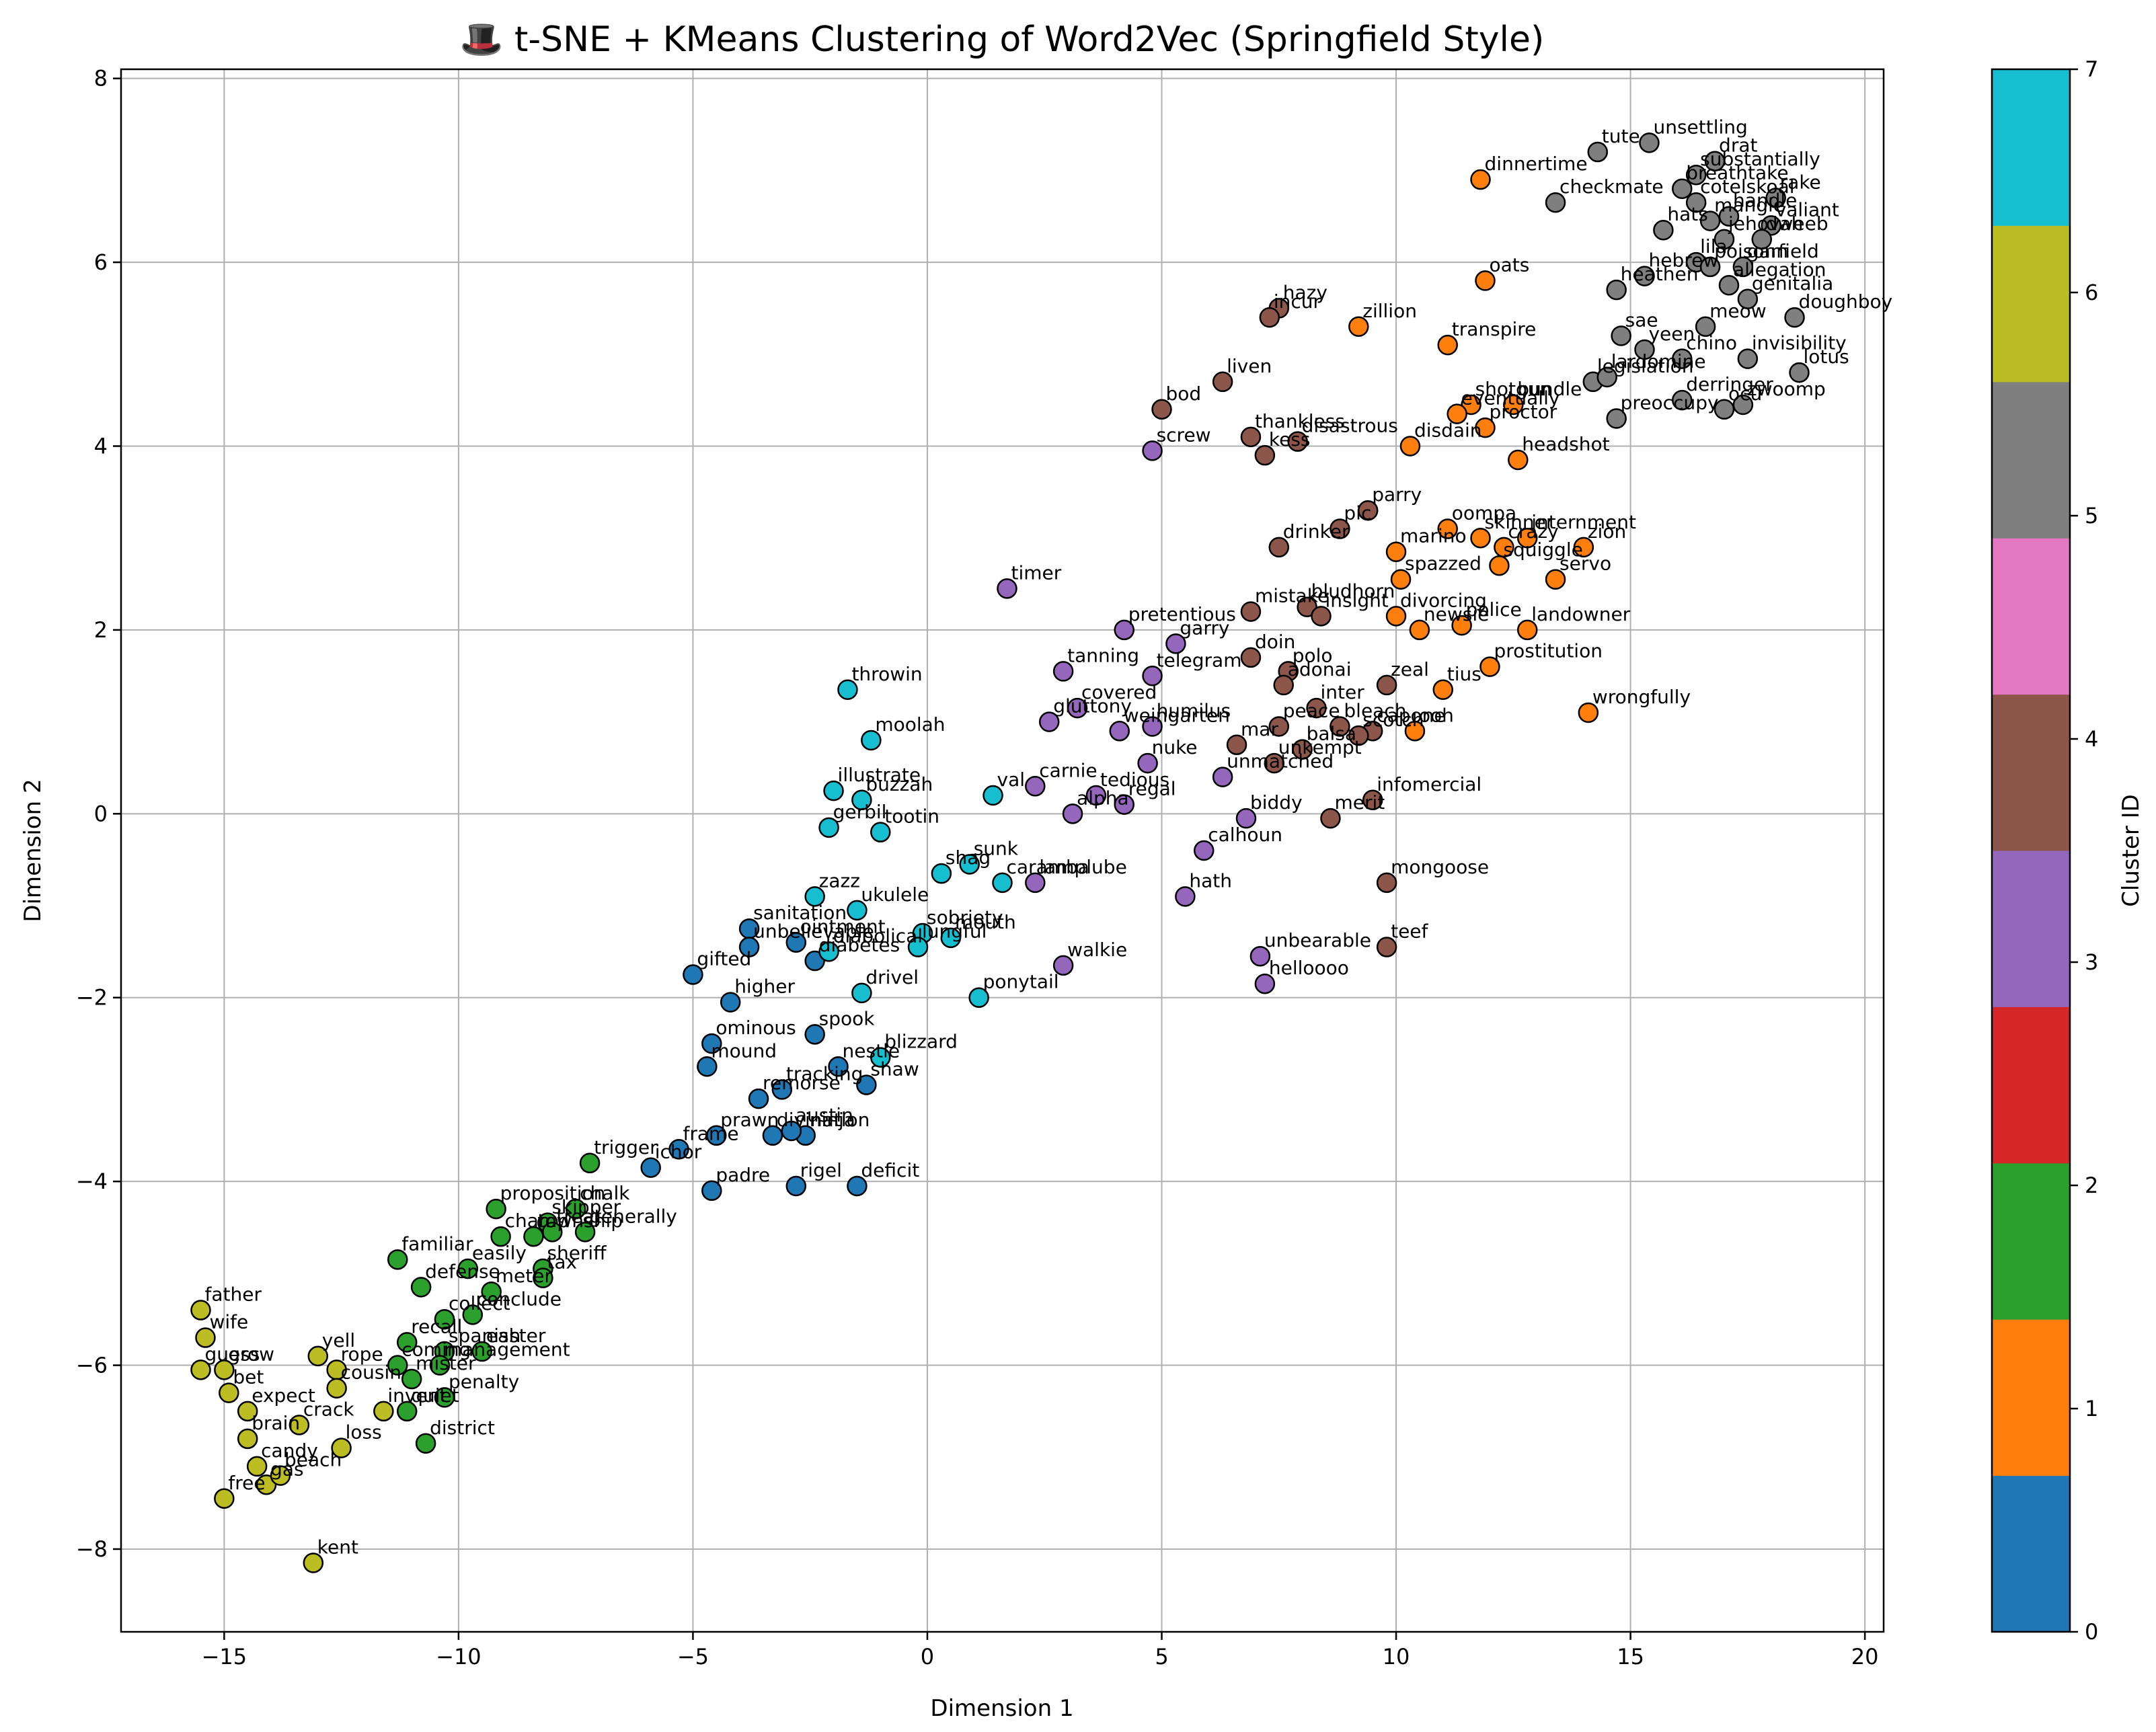 This screenshot has width=2156, height=1732. I want to click on point-label: recall, so click(436, 1326).